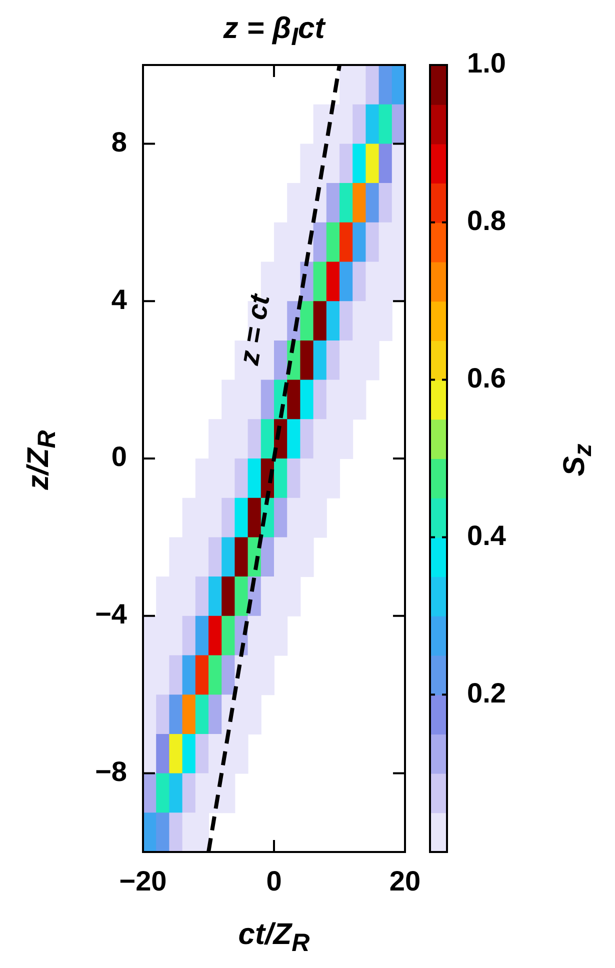 The image size is (615, 968). Describe the element at coordinates (111, 772) in the screenshot. I see `y-tick-label: −8` at that location.